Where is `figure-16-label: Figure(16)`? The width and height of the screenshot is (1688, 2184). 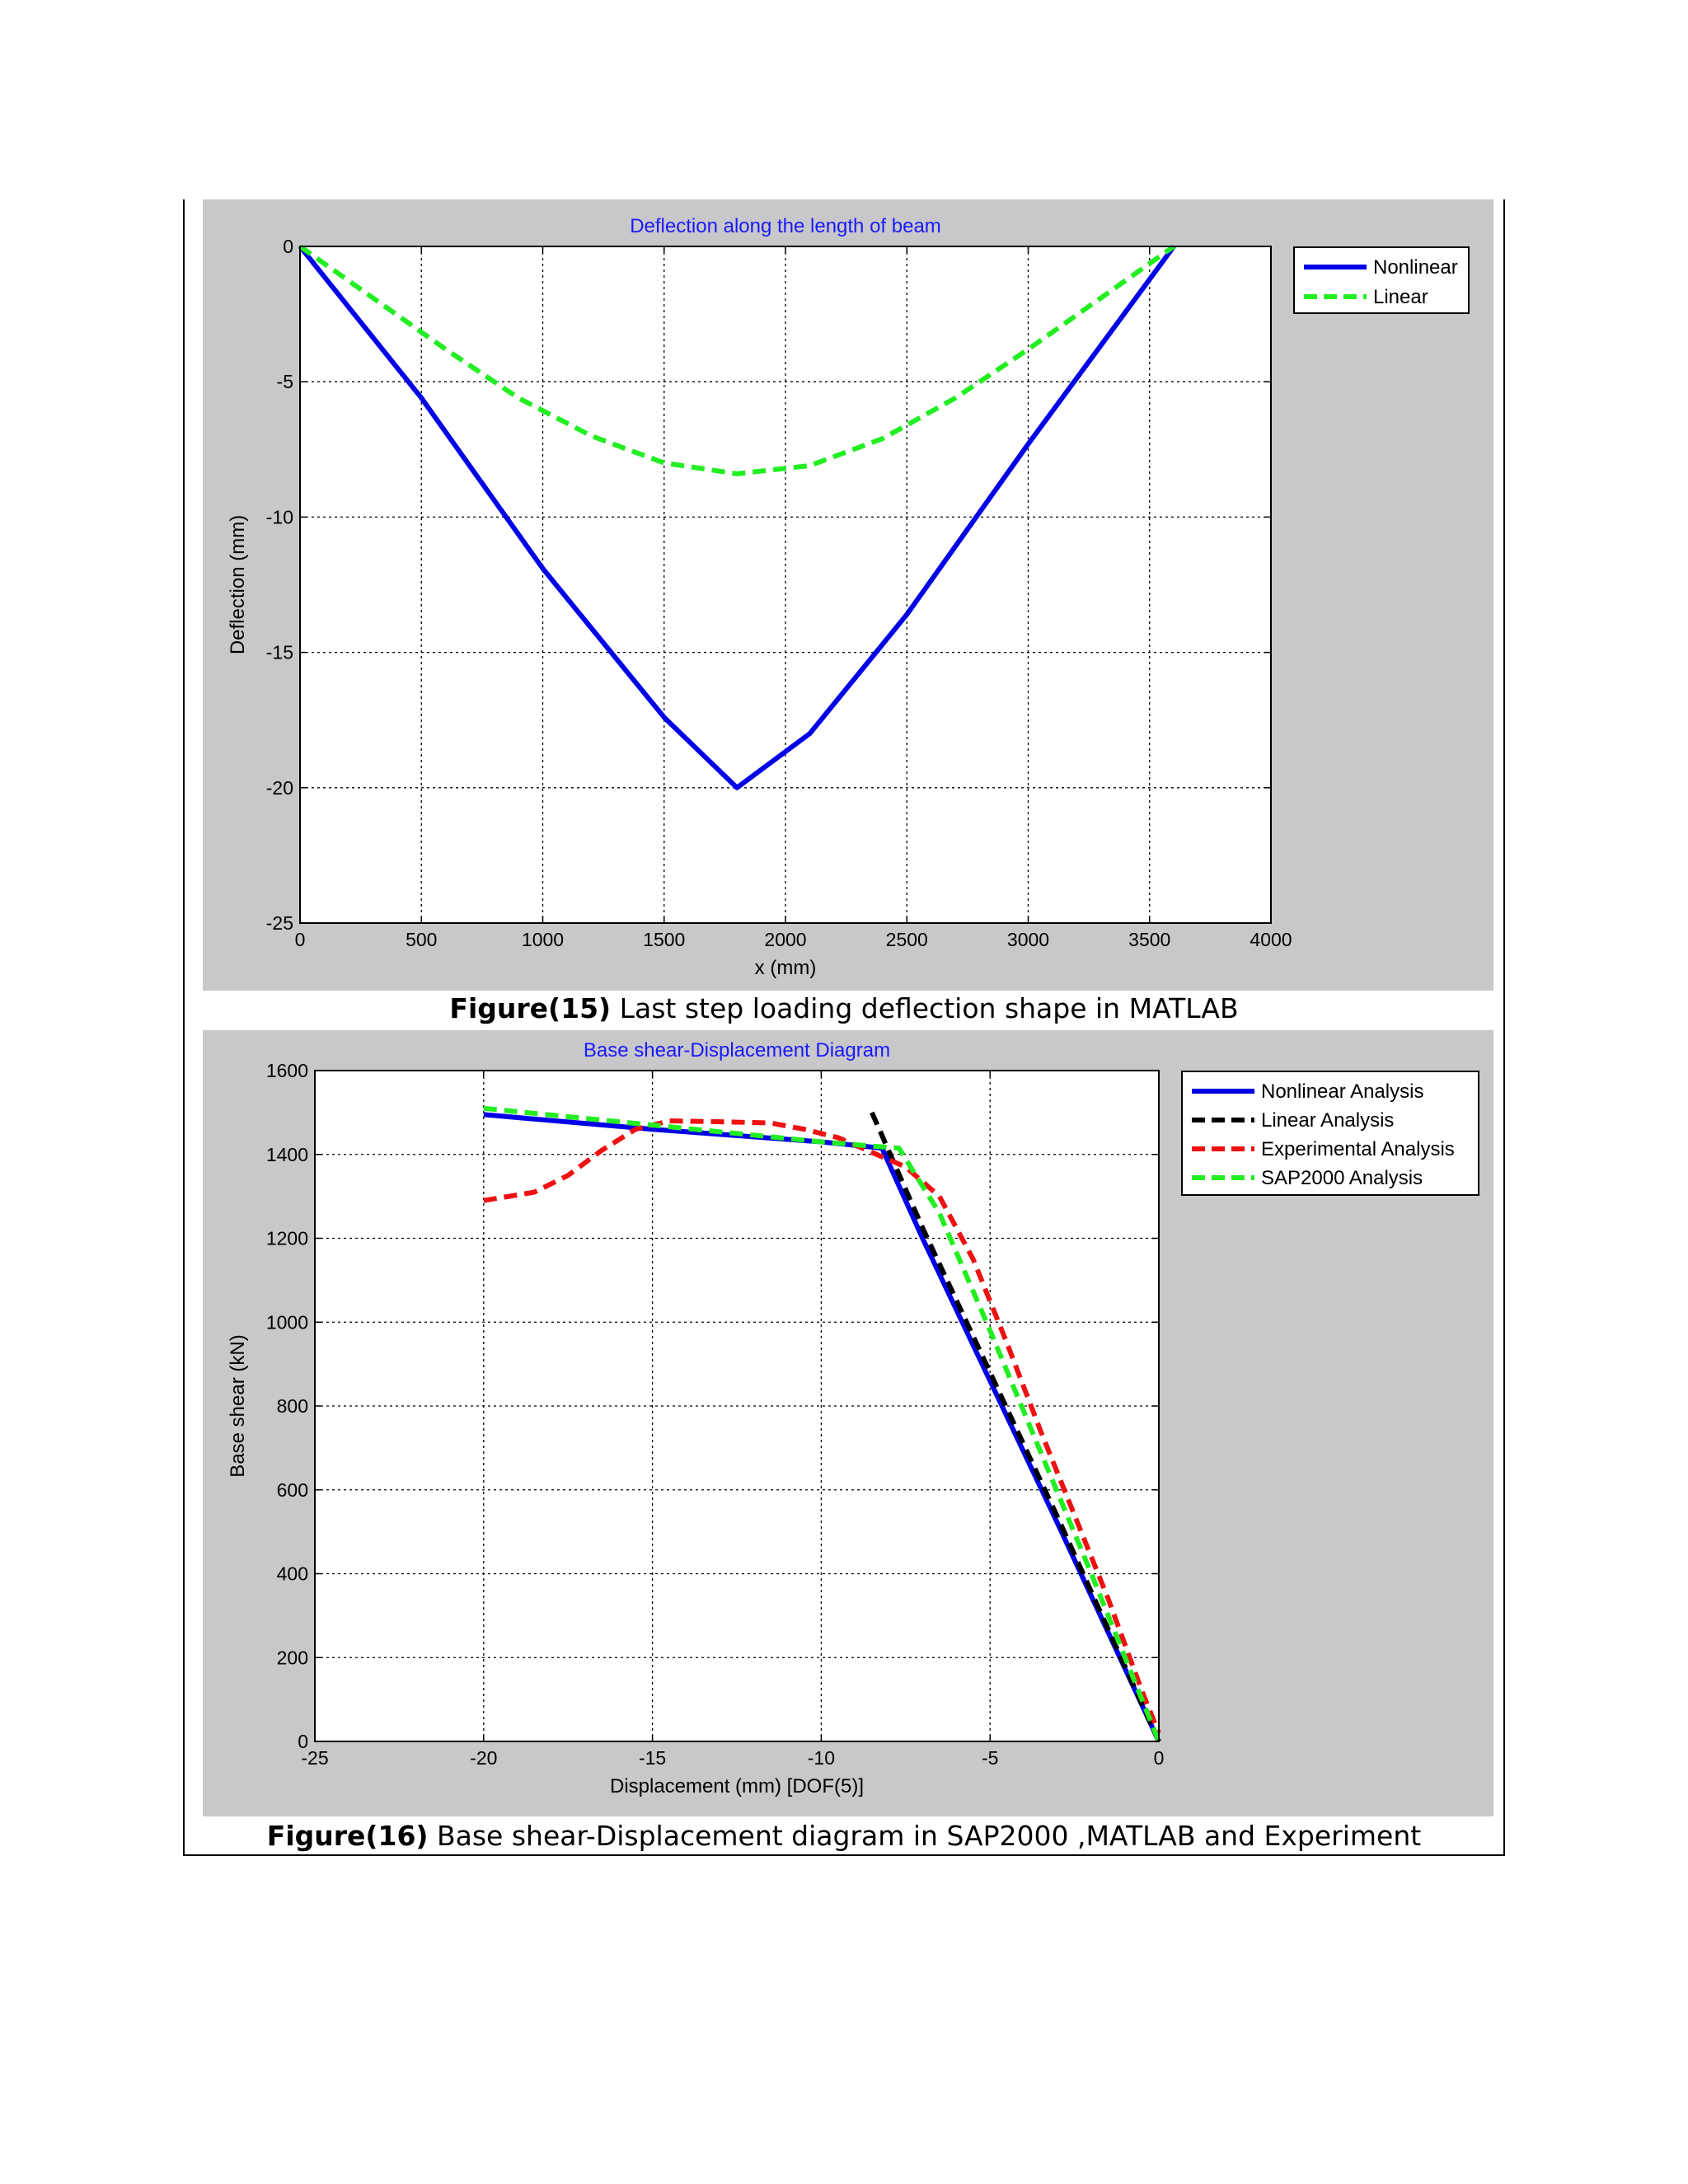
figure-16-label: Figure(16) is located at coordinates (347, 1836).